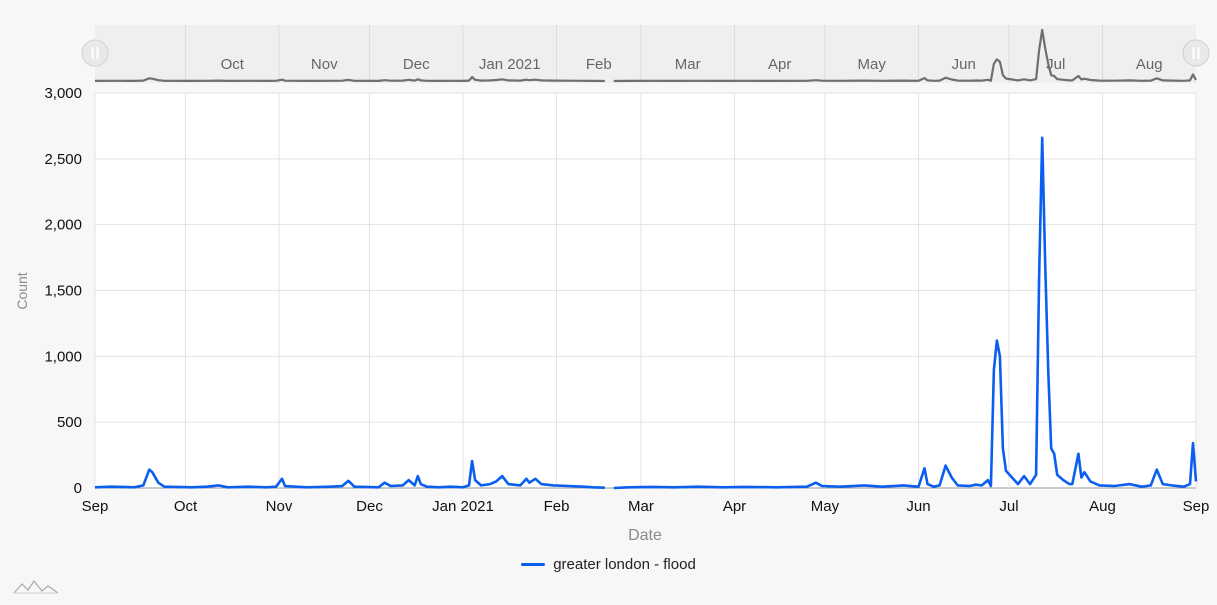 The height and width of the screenshot is (605, 1217). I want to click on x-tick-label: Mar, so click(641, 506).